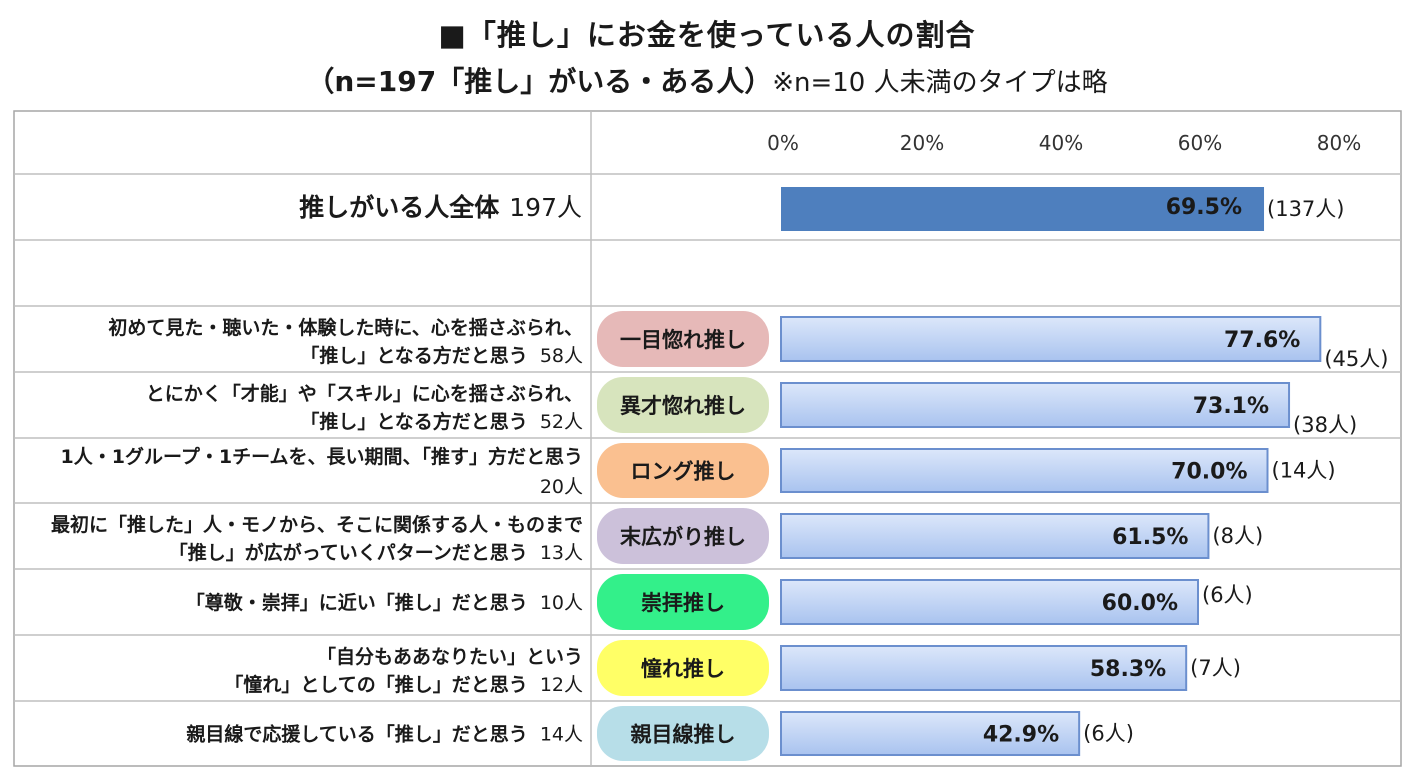 This screenshot has width=1414, height=775. Describe the element at coordinates (783, 143) in the screenshot. I see `x-tick-label: 0%` at that location.